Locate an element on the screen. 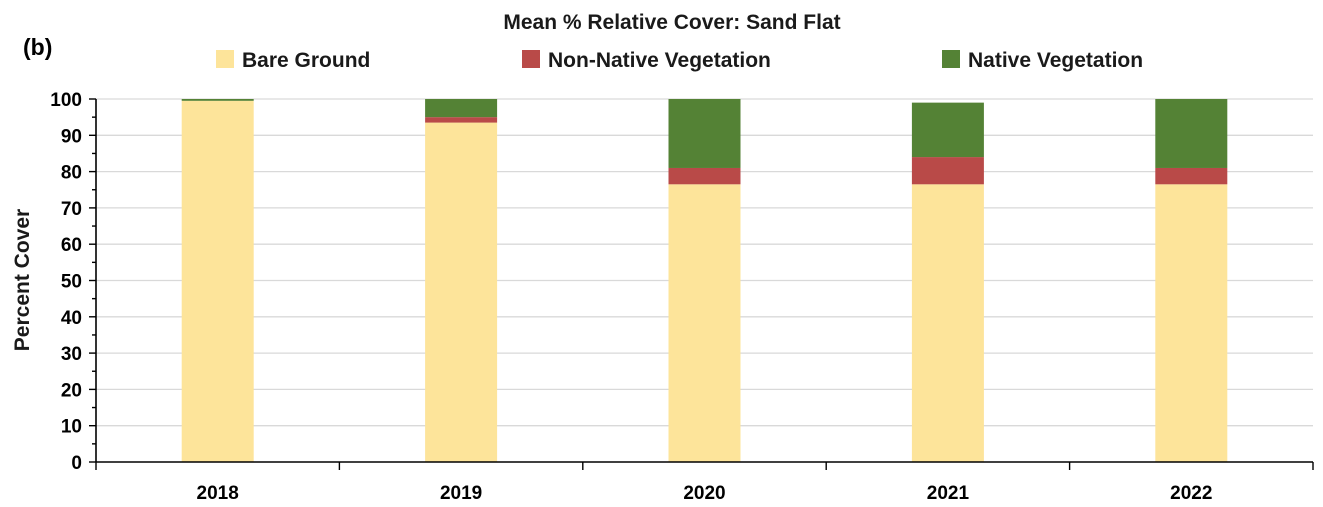  y-tick-label: 90 is located at coordinates (71, 136).